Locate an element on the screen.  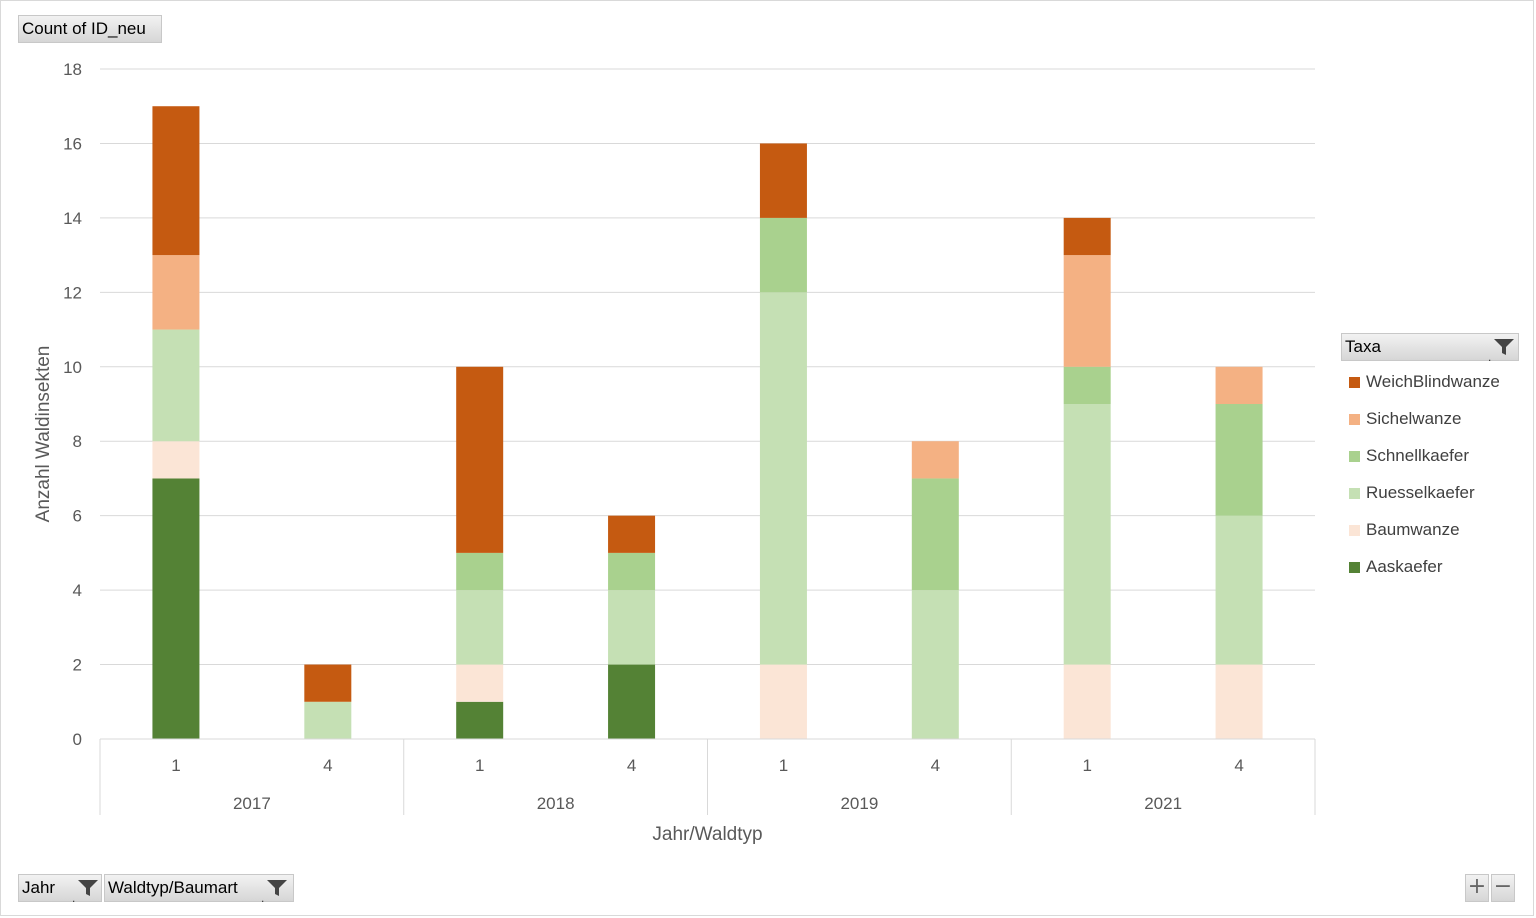
jahr-field-label: Jahr is located at coordinates (39, 887).